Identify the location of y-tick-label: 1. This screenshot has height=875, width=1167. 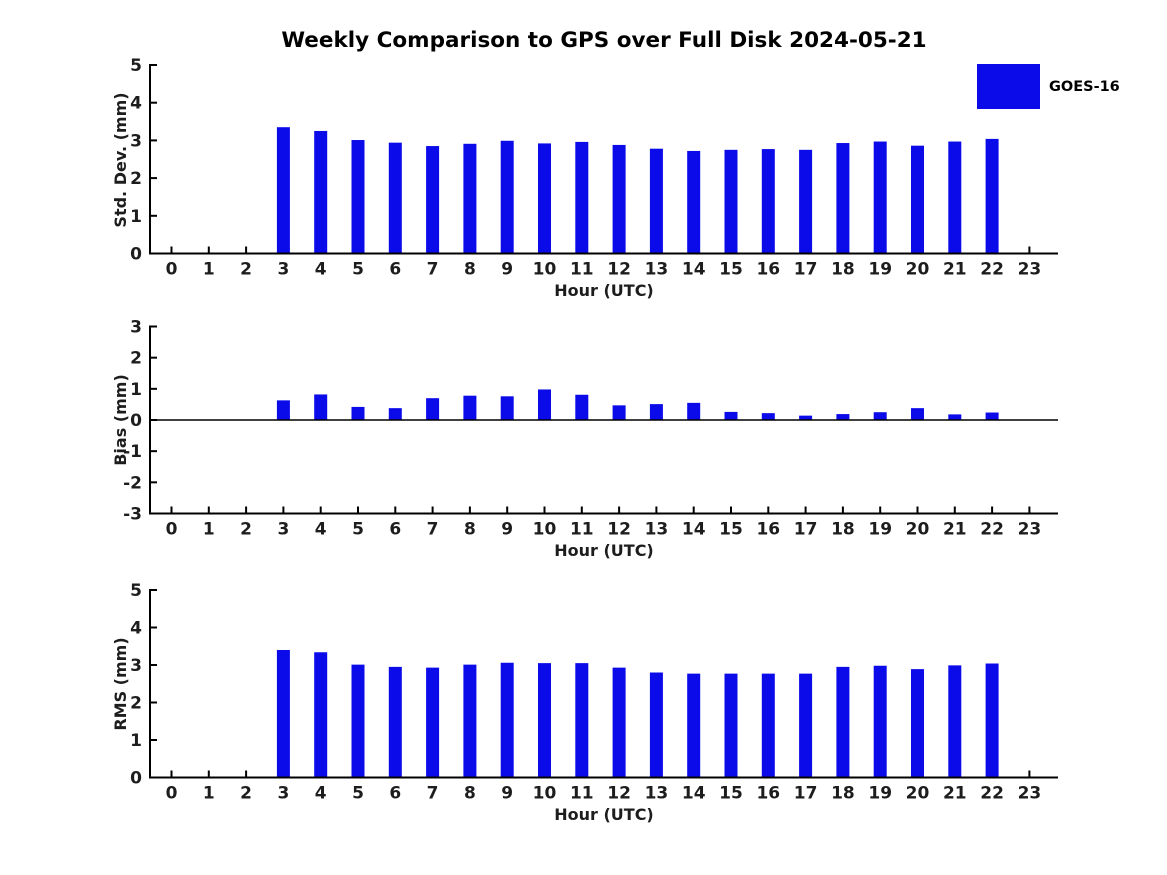
(136, 741).